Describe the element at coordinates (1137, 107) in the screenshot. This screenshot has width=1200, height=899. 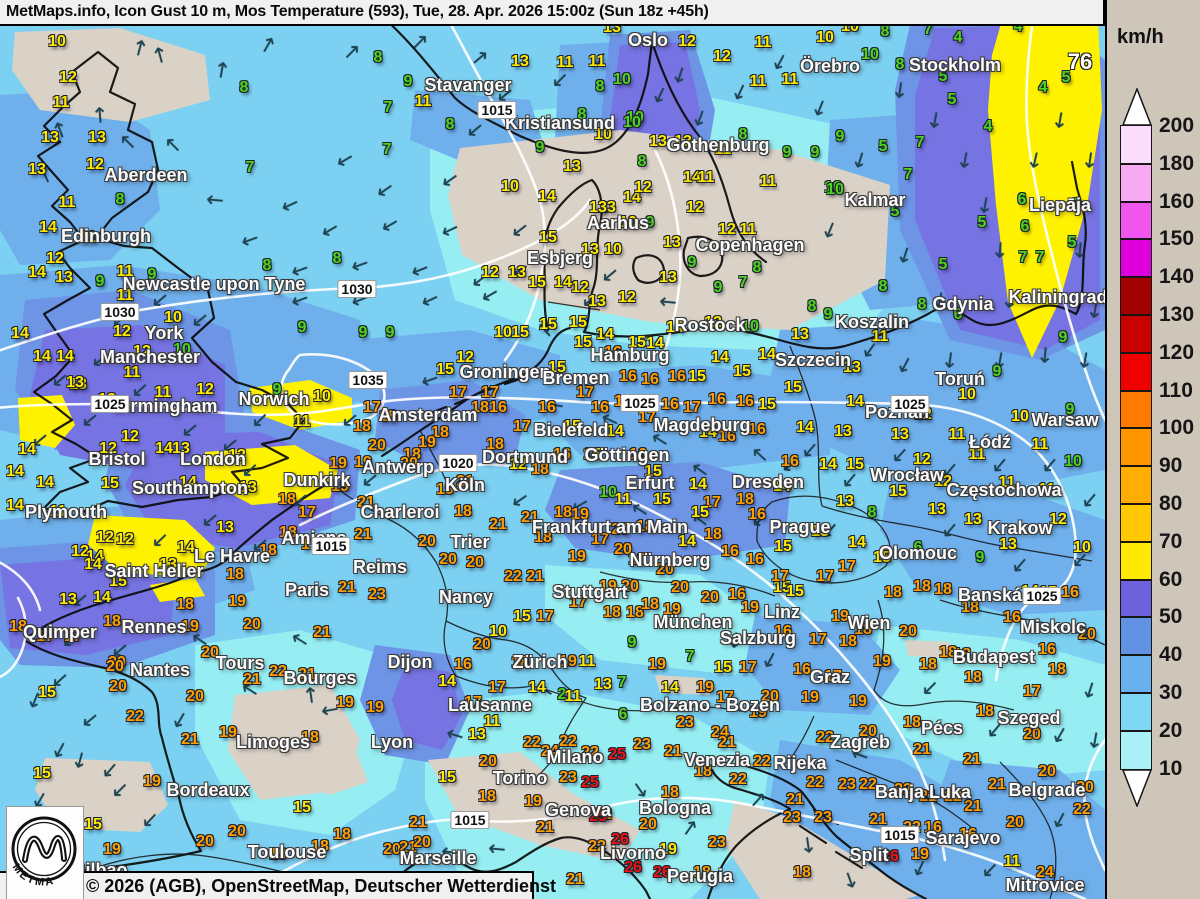
I see `legend-arrow-up-icon` at that location.